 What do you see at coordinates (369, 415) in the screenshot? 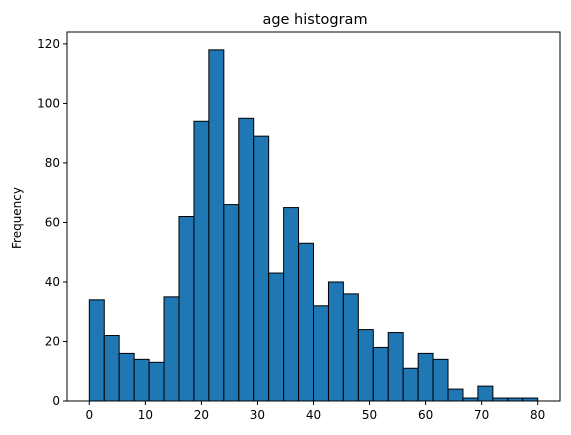
I see `x-tick-label: 50` at bounding box center [369, 415].